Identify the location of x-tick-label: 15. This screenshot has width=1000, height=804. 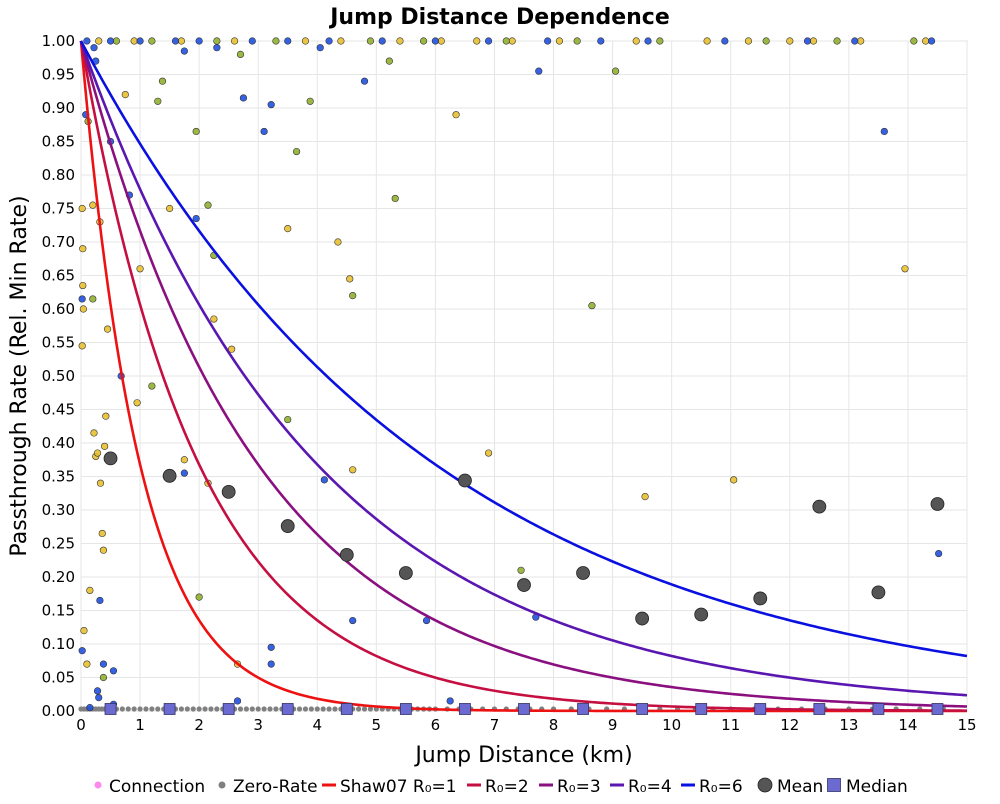
(966, 725).